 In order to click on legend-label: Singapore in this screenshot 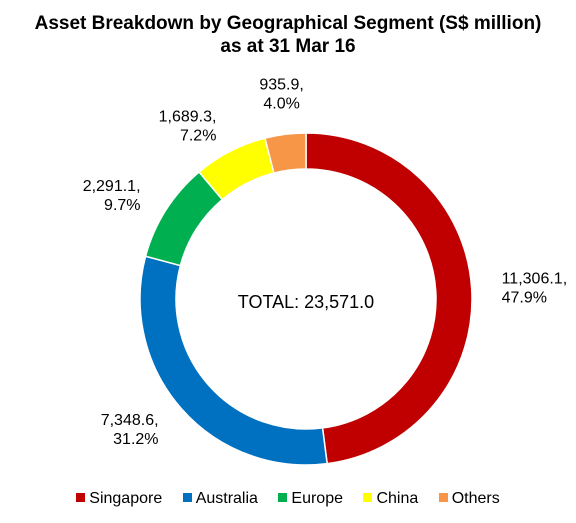, I will do `click(126, 498)`.